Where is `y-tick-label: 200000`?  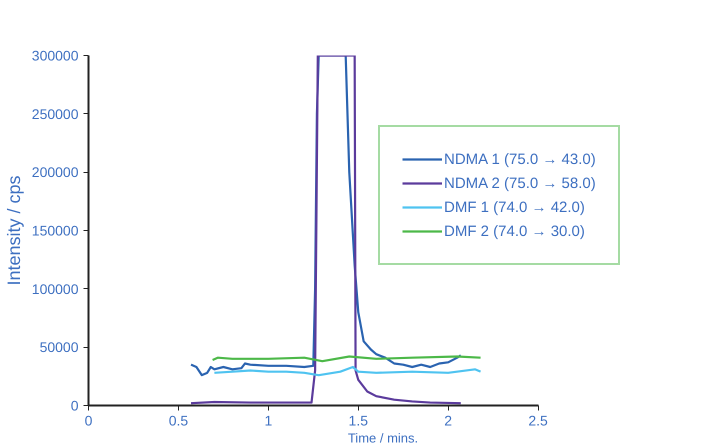
y-tick-label: 200000 is located at coordinates (55, 172).